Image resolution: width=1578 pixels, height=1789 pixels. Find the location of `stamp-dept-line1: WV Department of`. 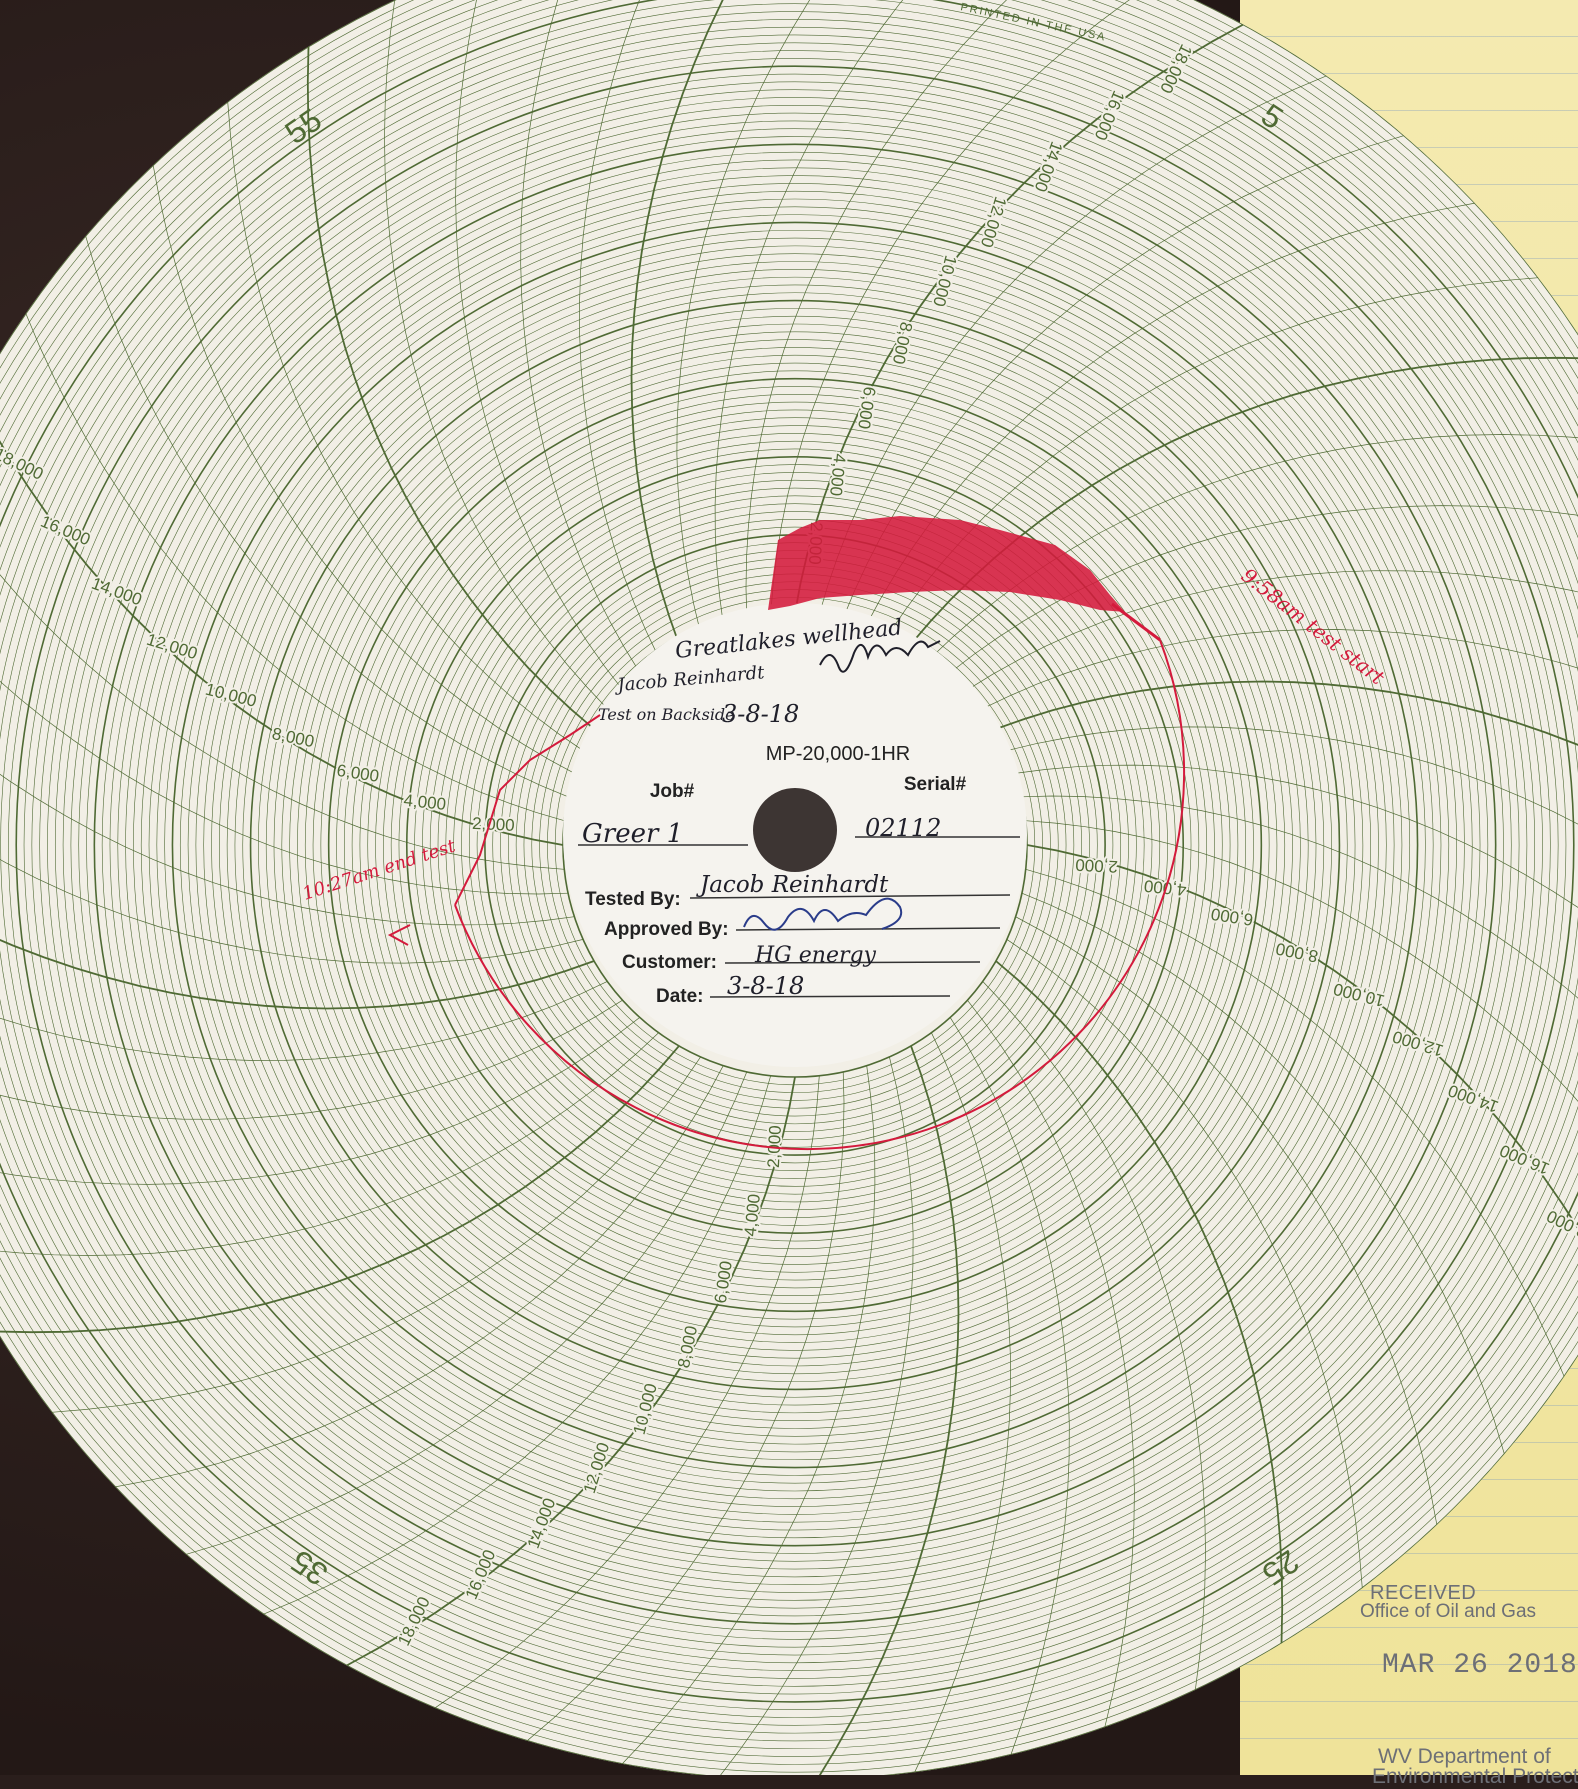

stamp-dept-line1: WV Department of is located at coordinates (1464, 1756).